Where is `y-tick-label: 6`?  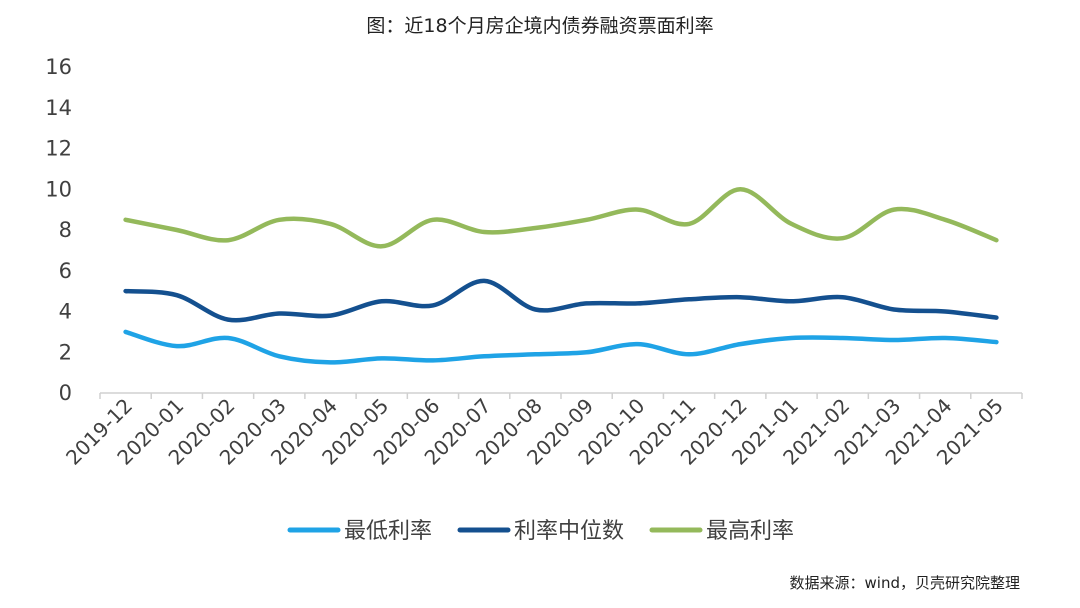
y-tick-label: 6 is located at coordinates (65, 271).